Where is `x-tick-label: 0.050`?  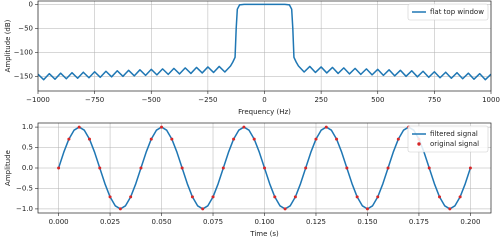 x-tick-label: 0.050 is located at coordinates (162, 222).